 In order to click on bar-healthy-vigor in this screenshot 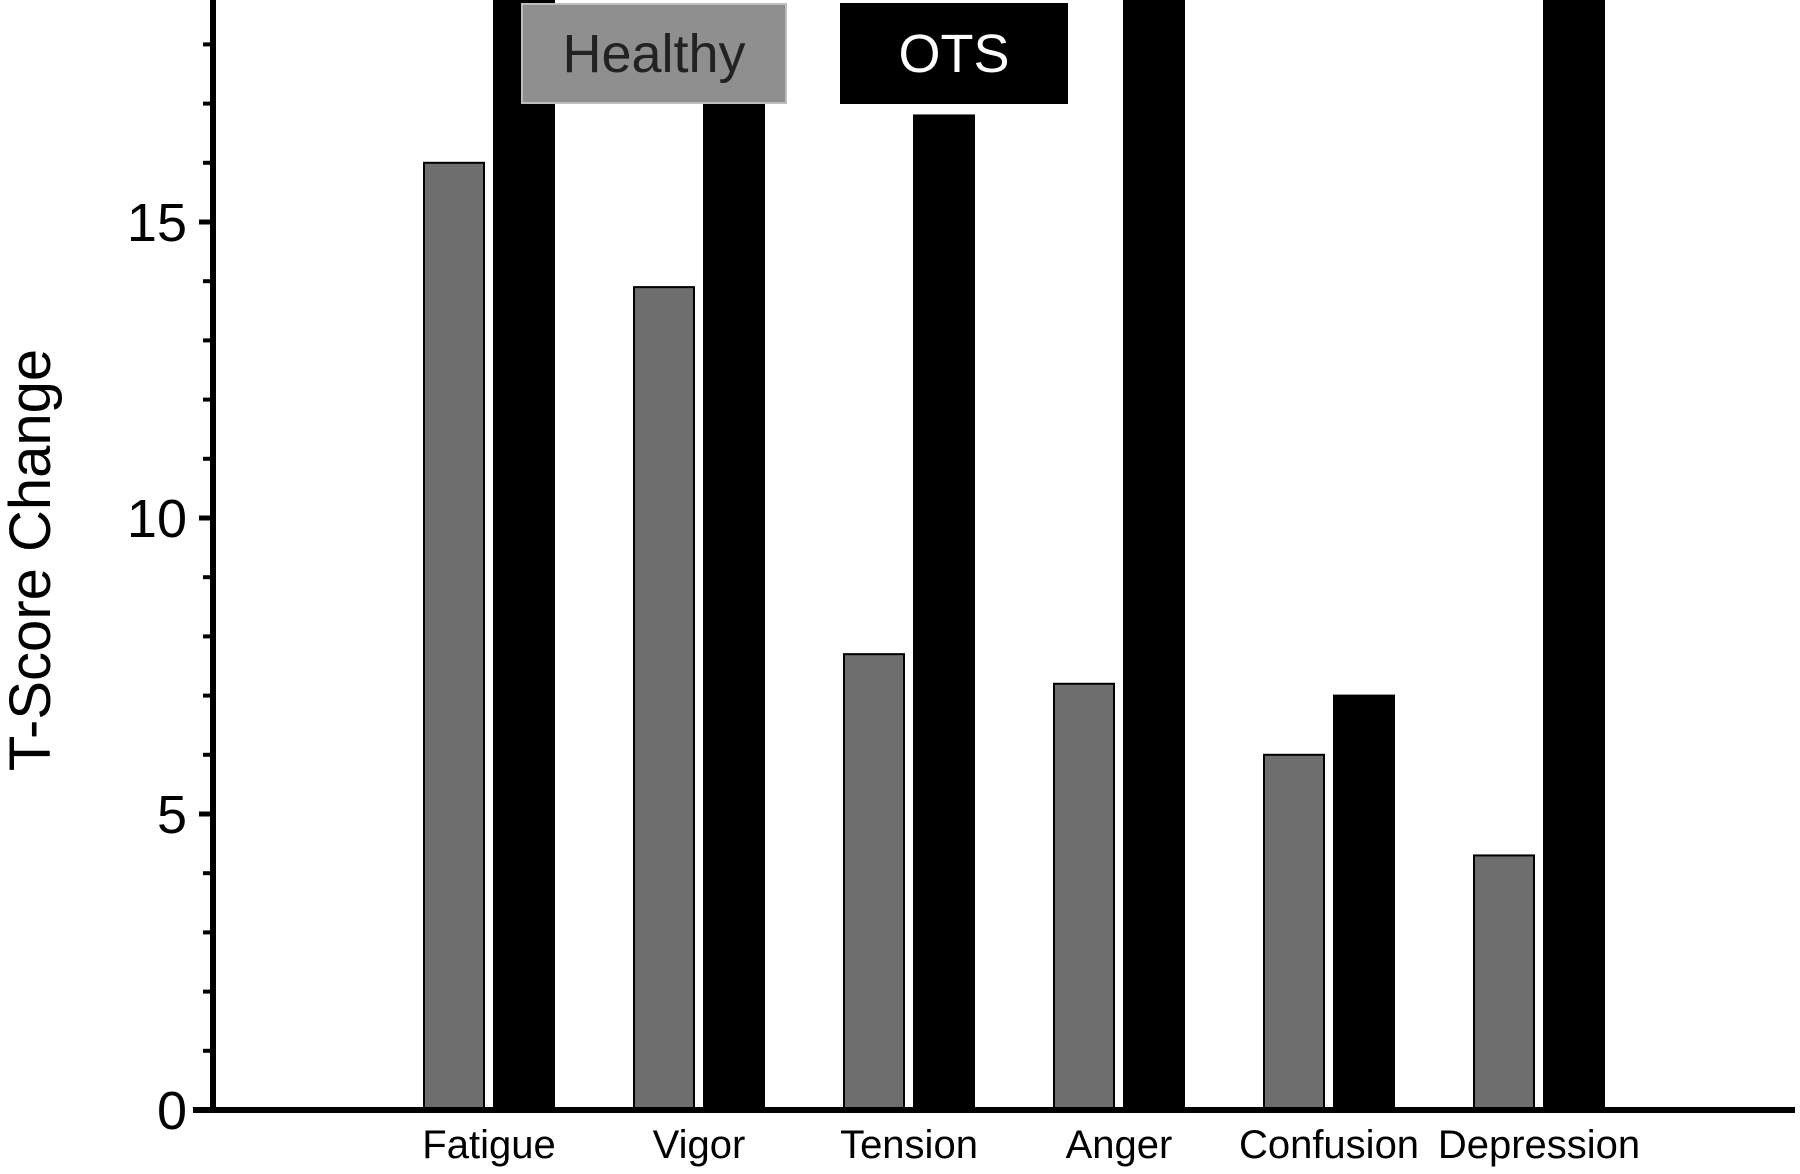, I will do `click(664, 698)`.